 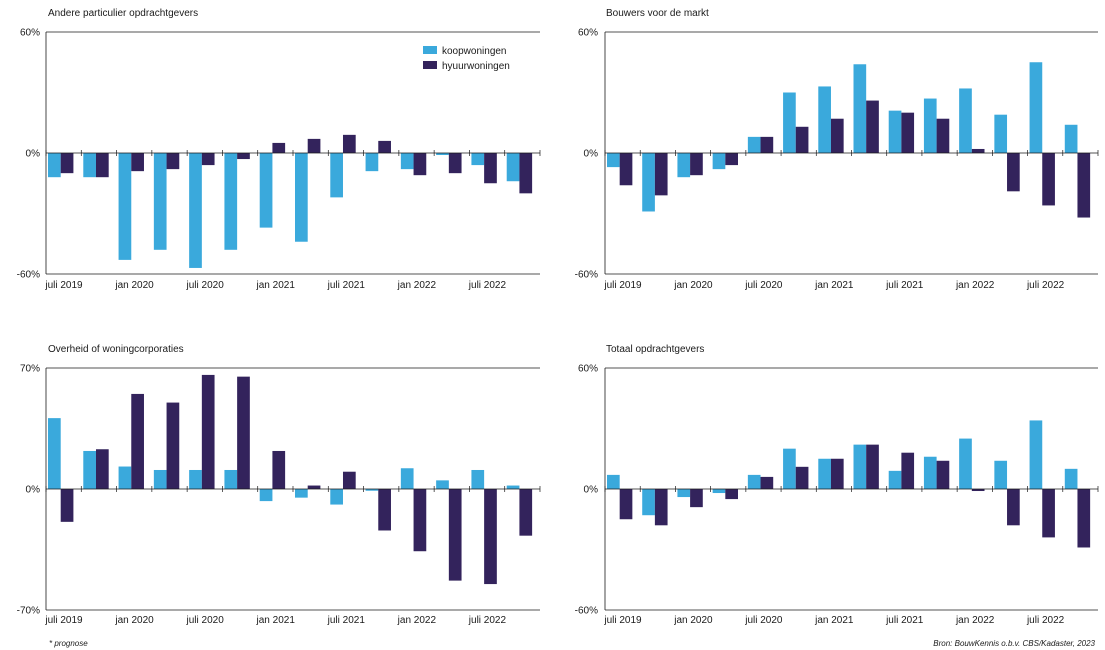 What do you see at coordinates (123, 13) in the screenshot?
I see `chart-title: Andere particulier opdrachtgevers` at bounding box center [123, 13].